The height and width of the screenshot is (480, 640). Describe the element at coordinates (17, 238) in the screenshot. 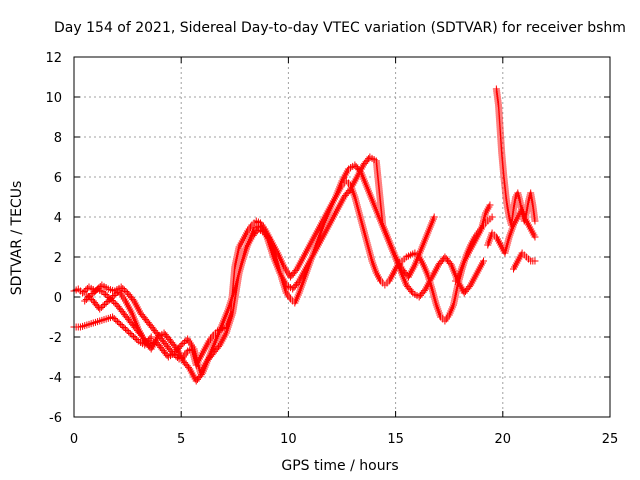

I see `y-axis-label: SDTVAR / TECUs` at that location.